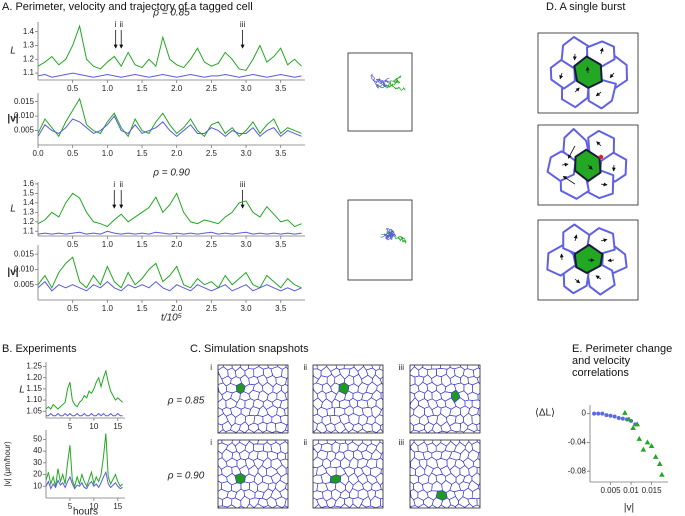 This screenshot has width=685, height=516. Describe the element at coordinates (629, 508) in the screenshot. I see `x-axis-label: |v|` at that location.